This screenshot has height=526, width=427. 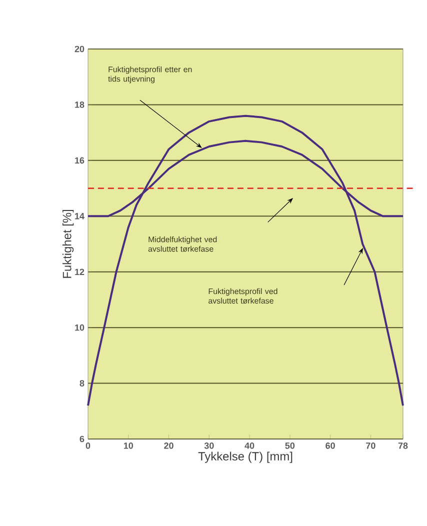 I want to click on x-axis-title: Tykkelse (T) [mm], so click(x=245, y=457).